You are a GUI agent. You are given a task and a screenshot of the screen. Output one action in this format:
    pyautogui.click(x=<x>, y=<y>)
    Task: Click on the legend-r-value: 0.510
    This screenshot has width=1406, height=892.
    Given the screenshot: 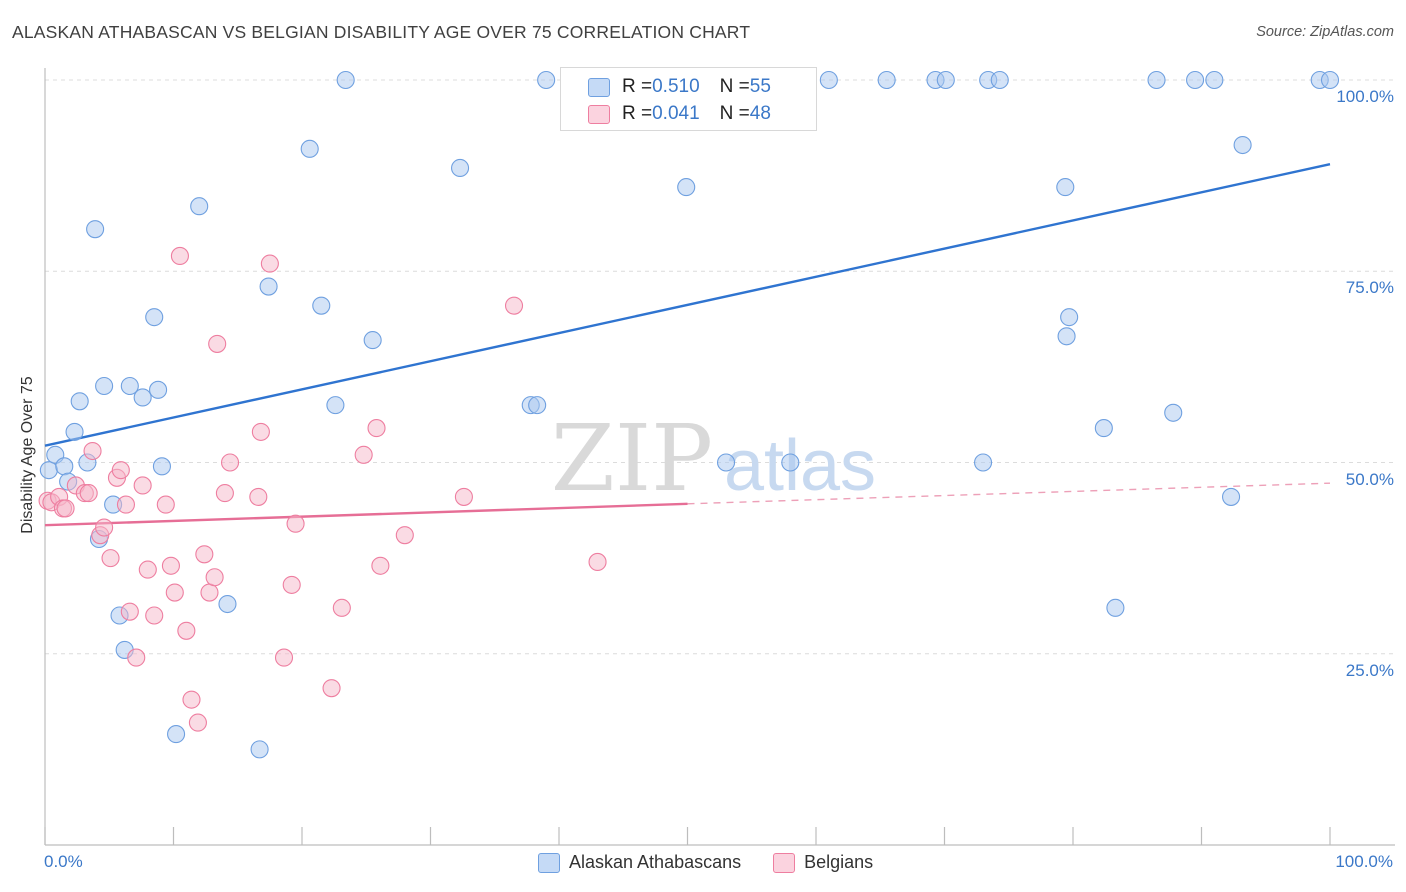 What is the action you would take?
    pyautogui.click(x=676, y=86)
    